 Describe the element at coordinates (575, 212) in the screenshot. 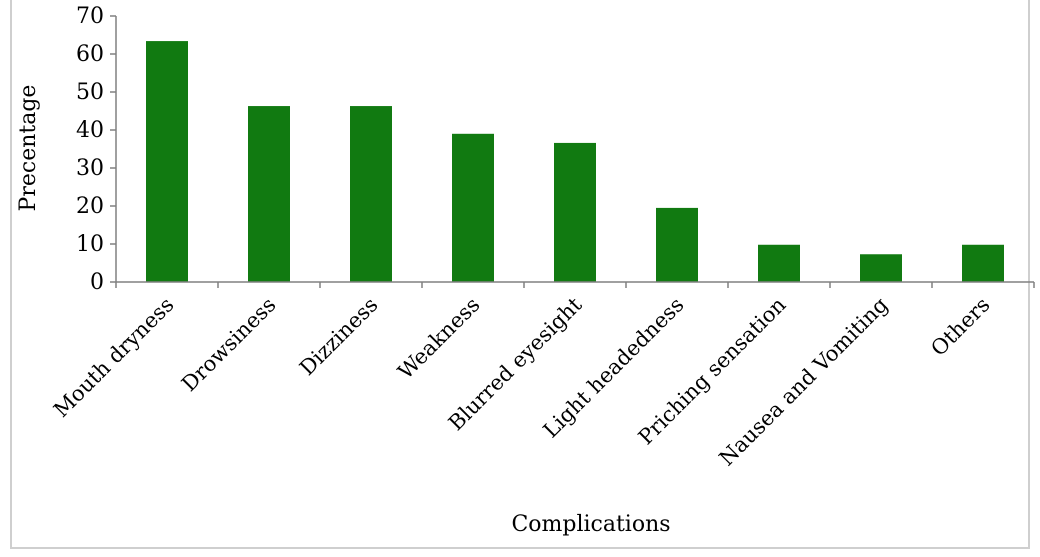

I see `bar-blurred-eyesight` at that location.